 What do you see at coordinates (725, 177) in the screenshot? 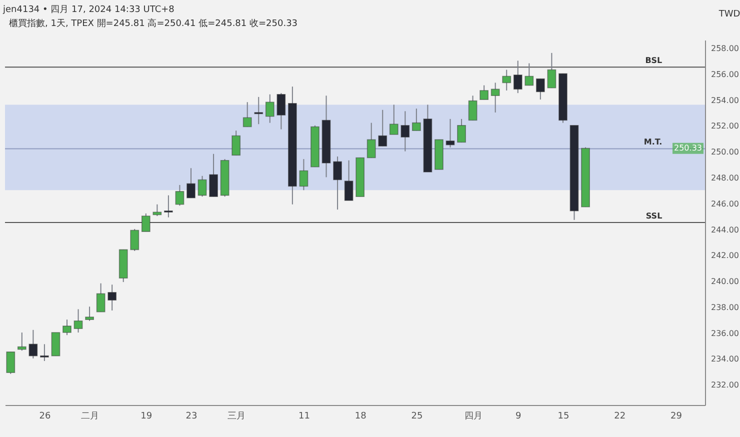
I see `y-tick-label: 248.00` at bounding box center [725, 177].